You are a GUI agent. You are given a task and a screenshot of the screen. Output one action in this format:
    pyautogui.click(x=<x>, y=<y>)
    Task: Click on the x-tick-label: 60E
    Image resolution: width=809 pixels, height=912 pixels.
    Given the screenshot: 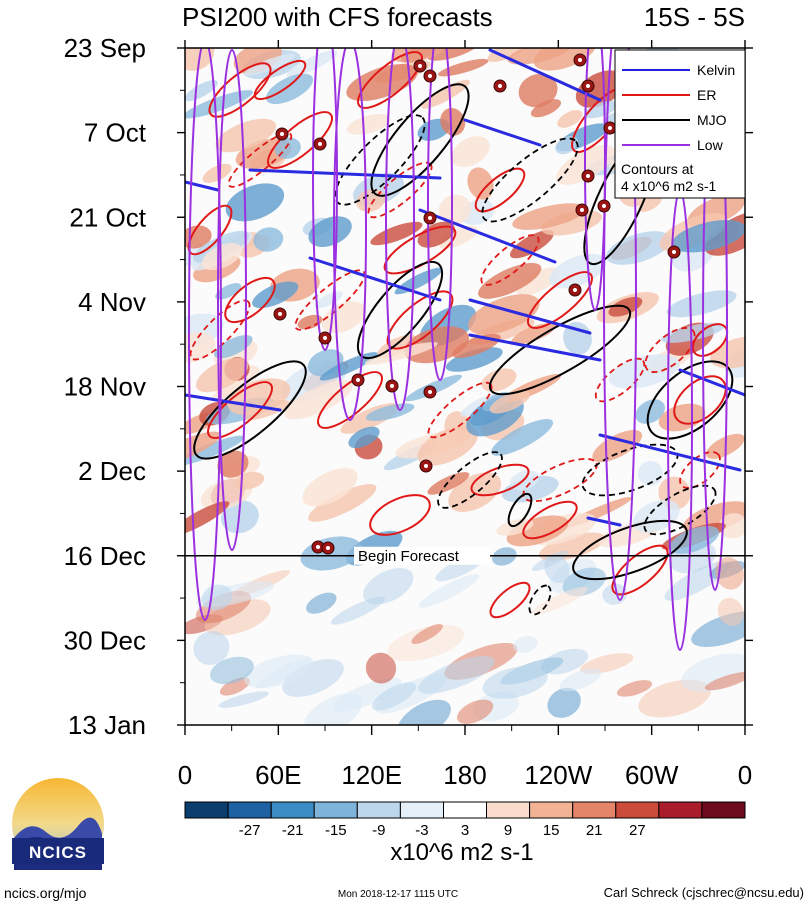 What is the action you would take?
    pyautogui.click(x=278, y=775)
    